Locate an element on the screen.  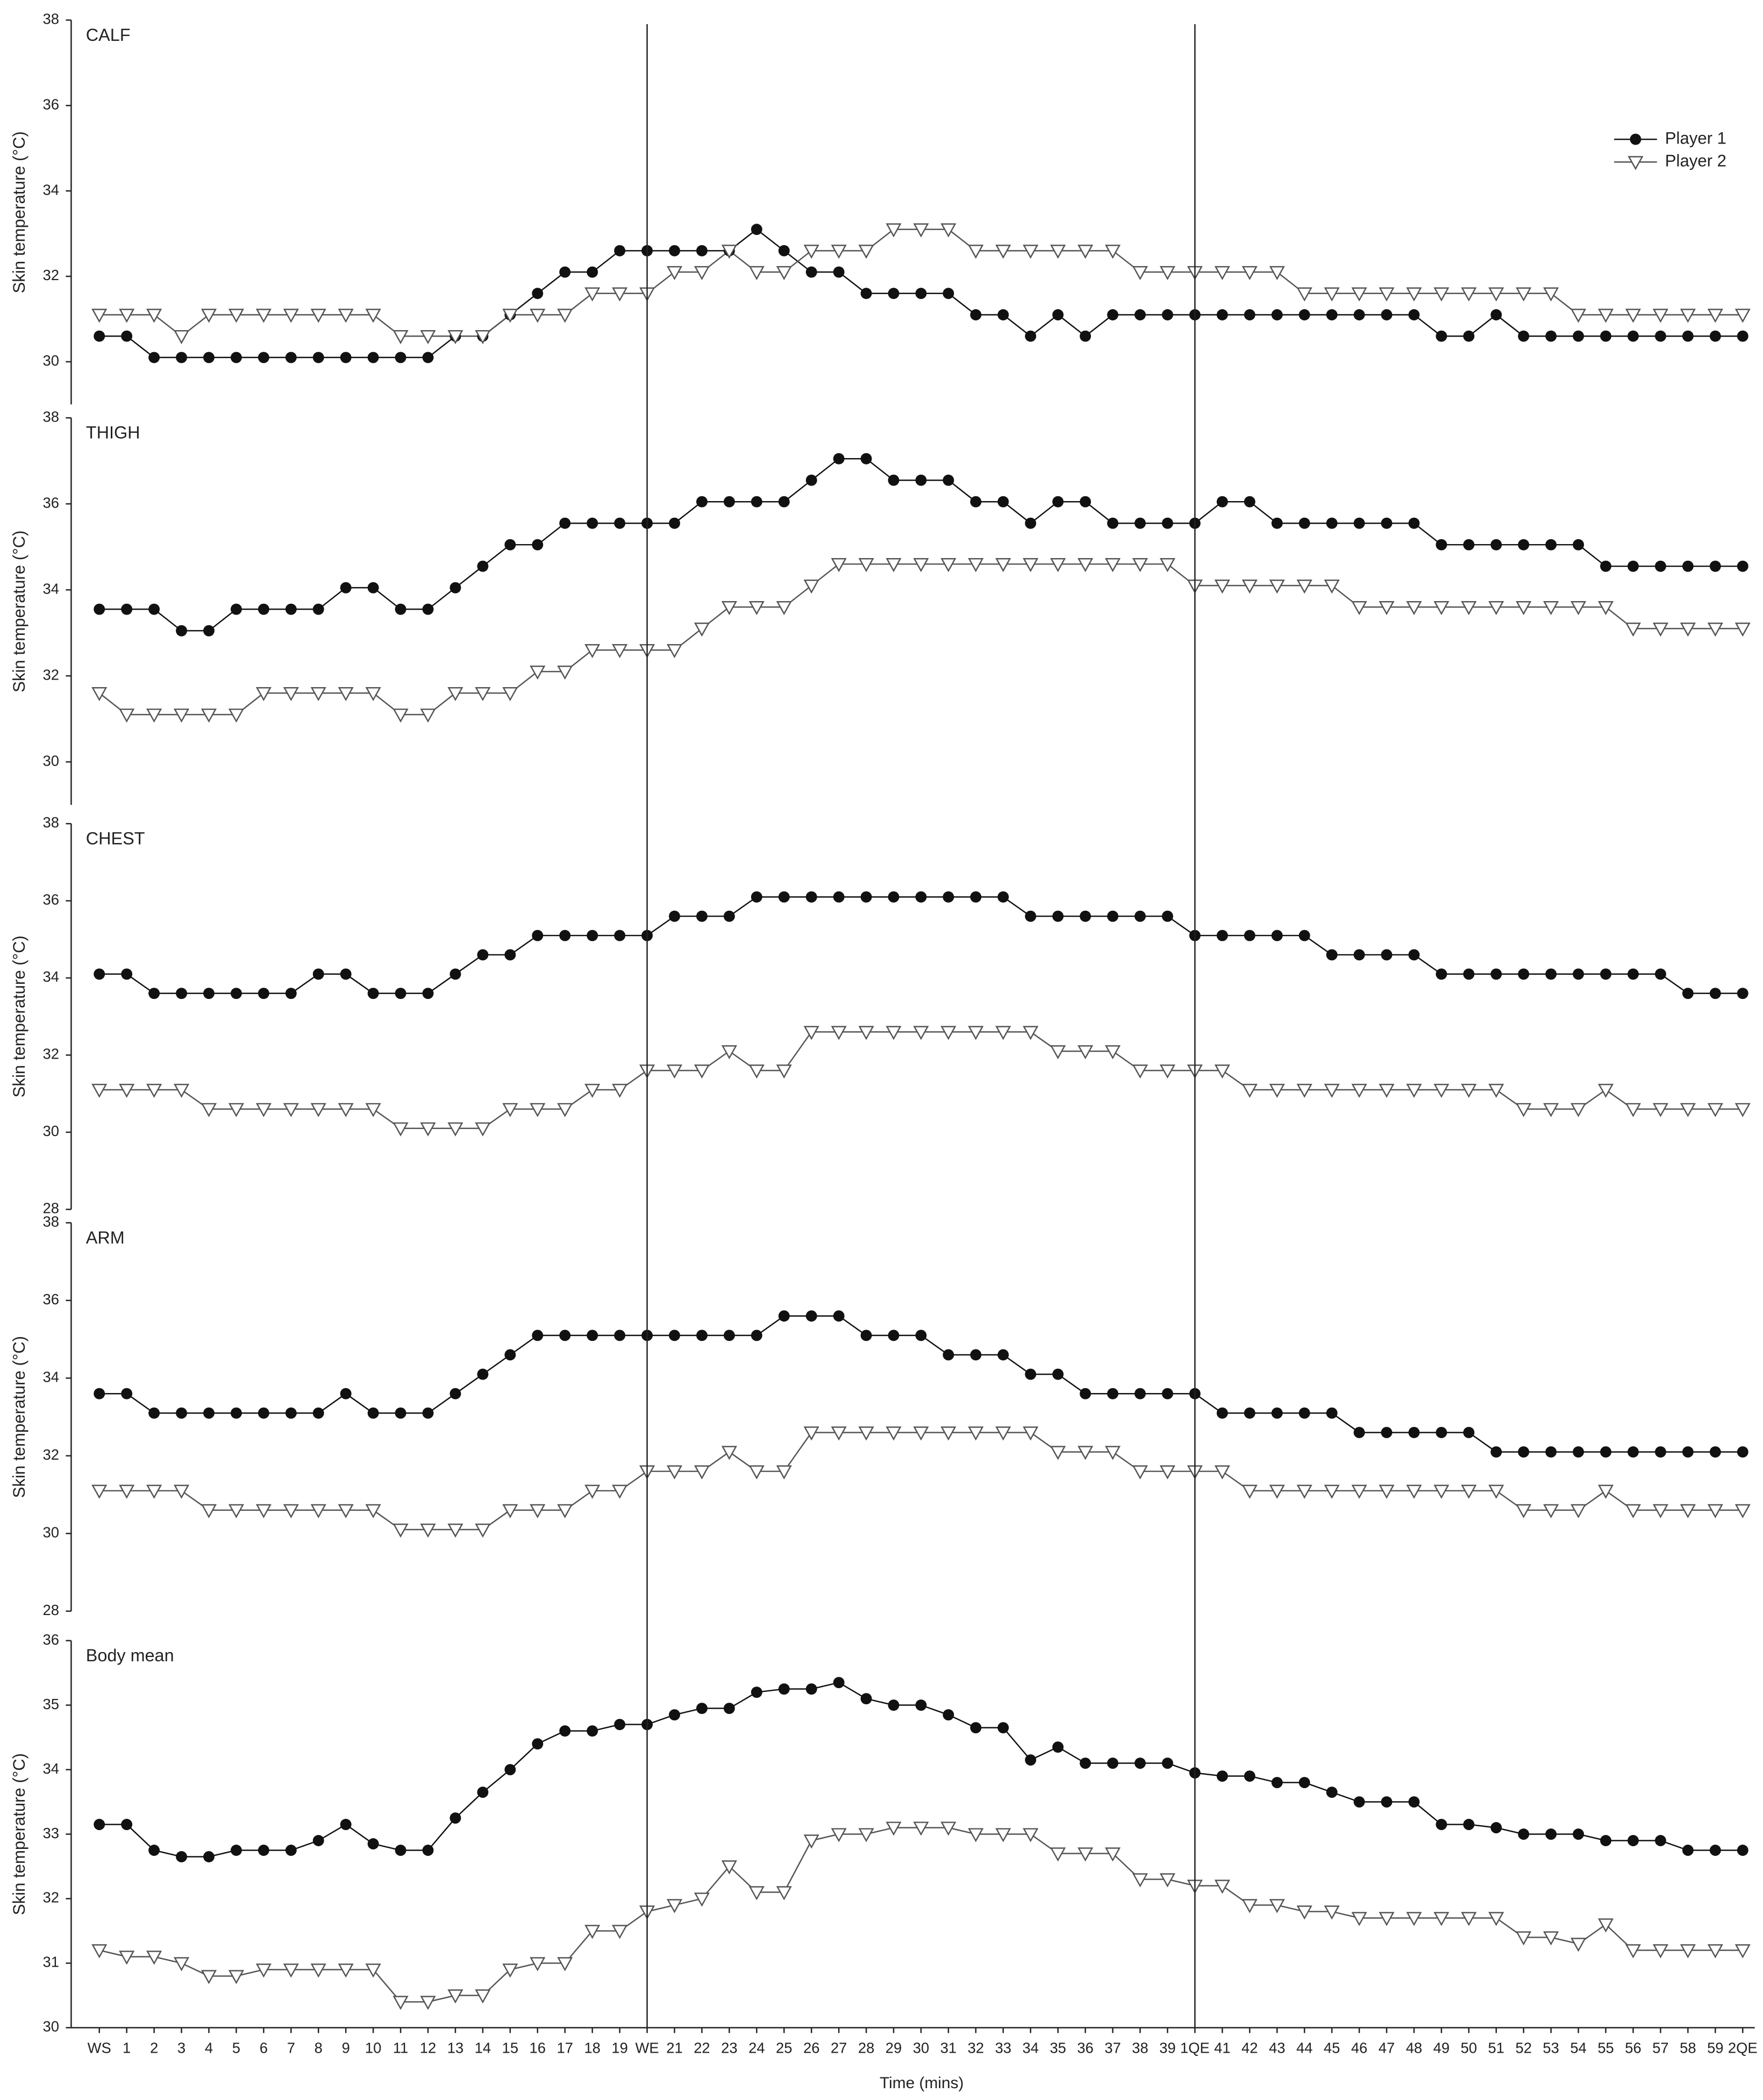
legend-label: Player 2 is located at coordinates (1695, 161).